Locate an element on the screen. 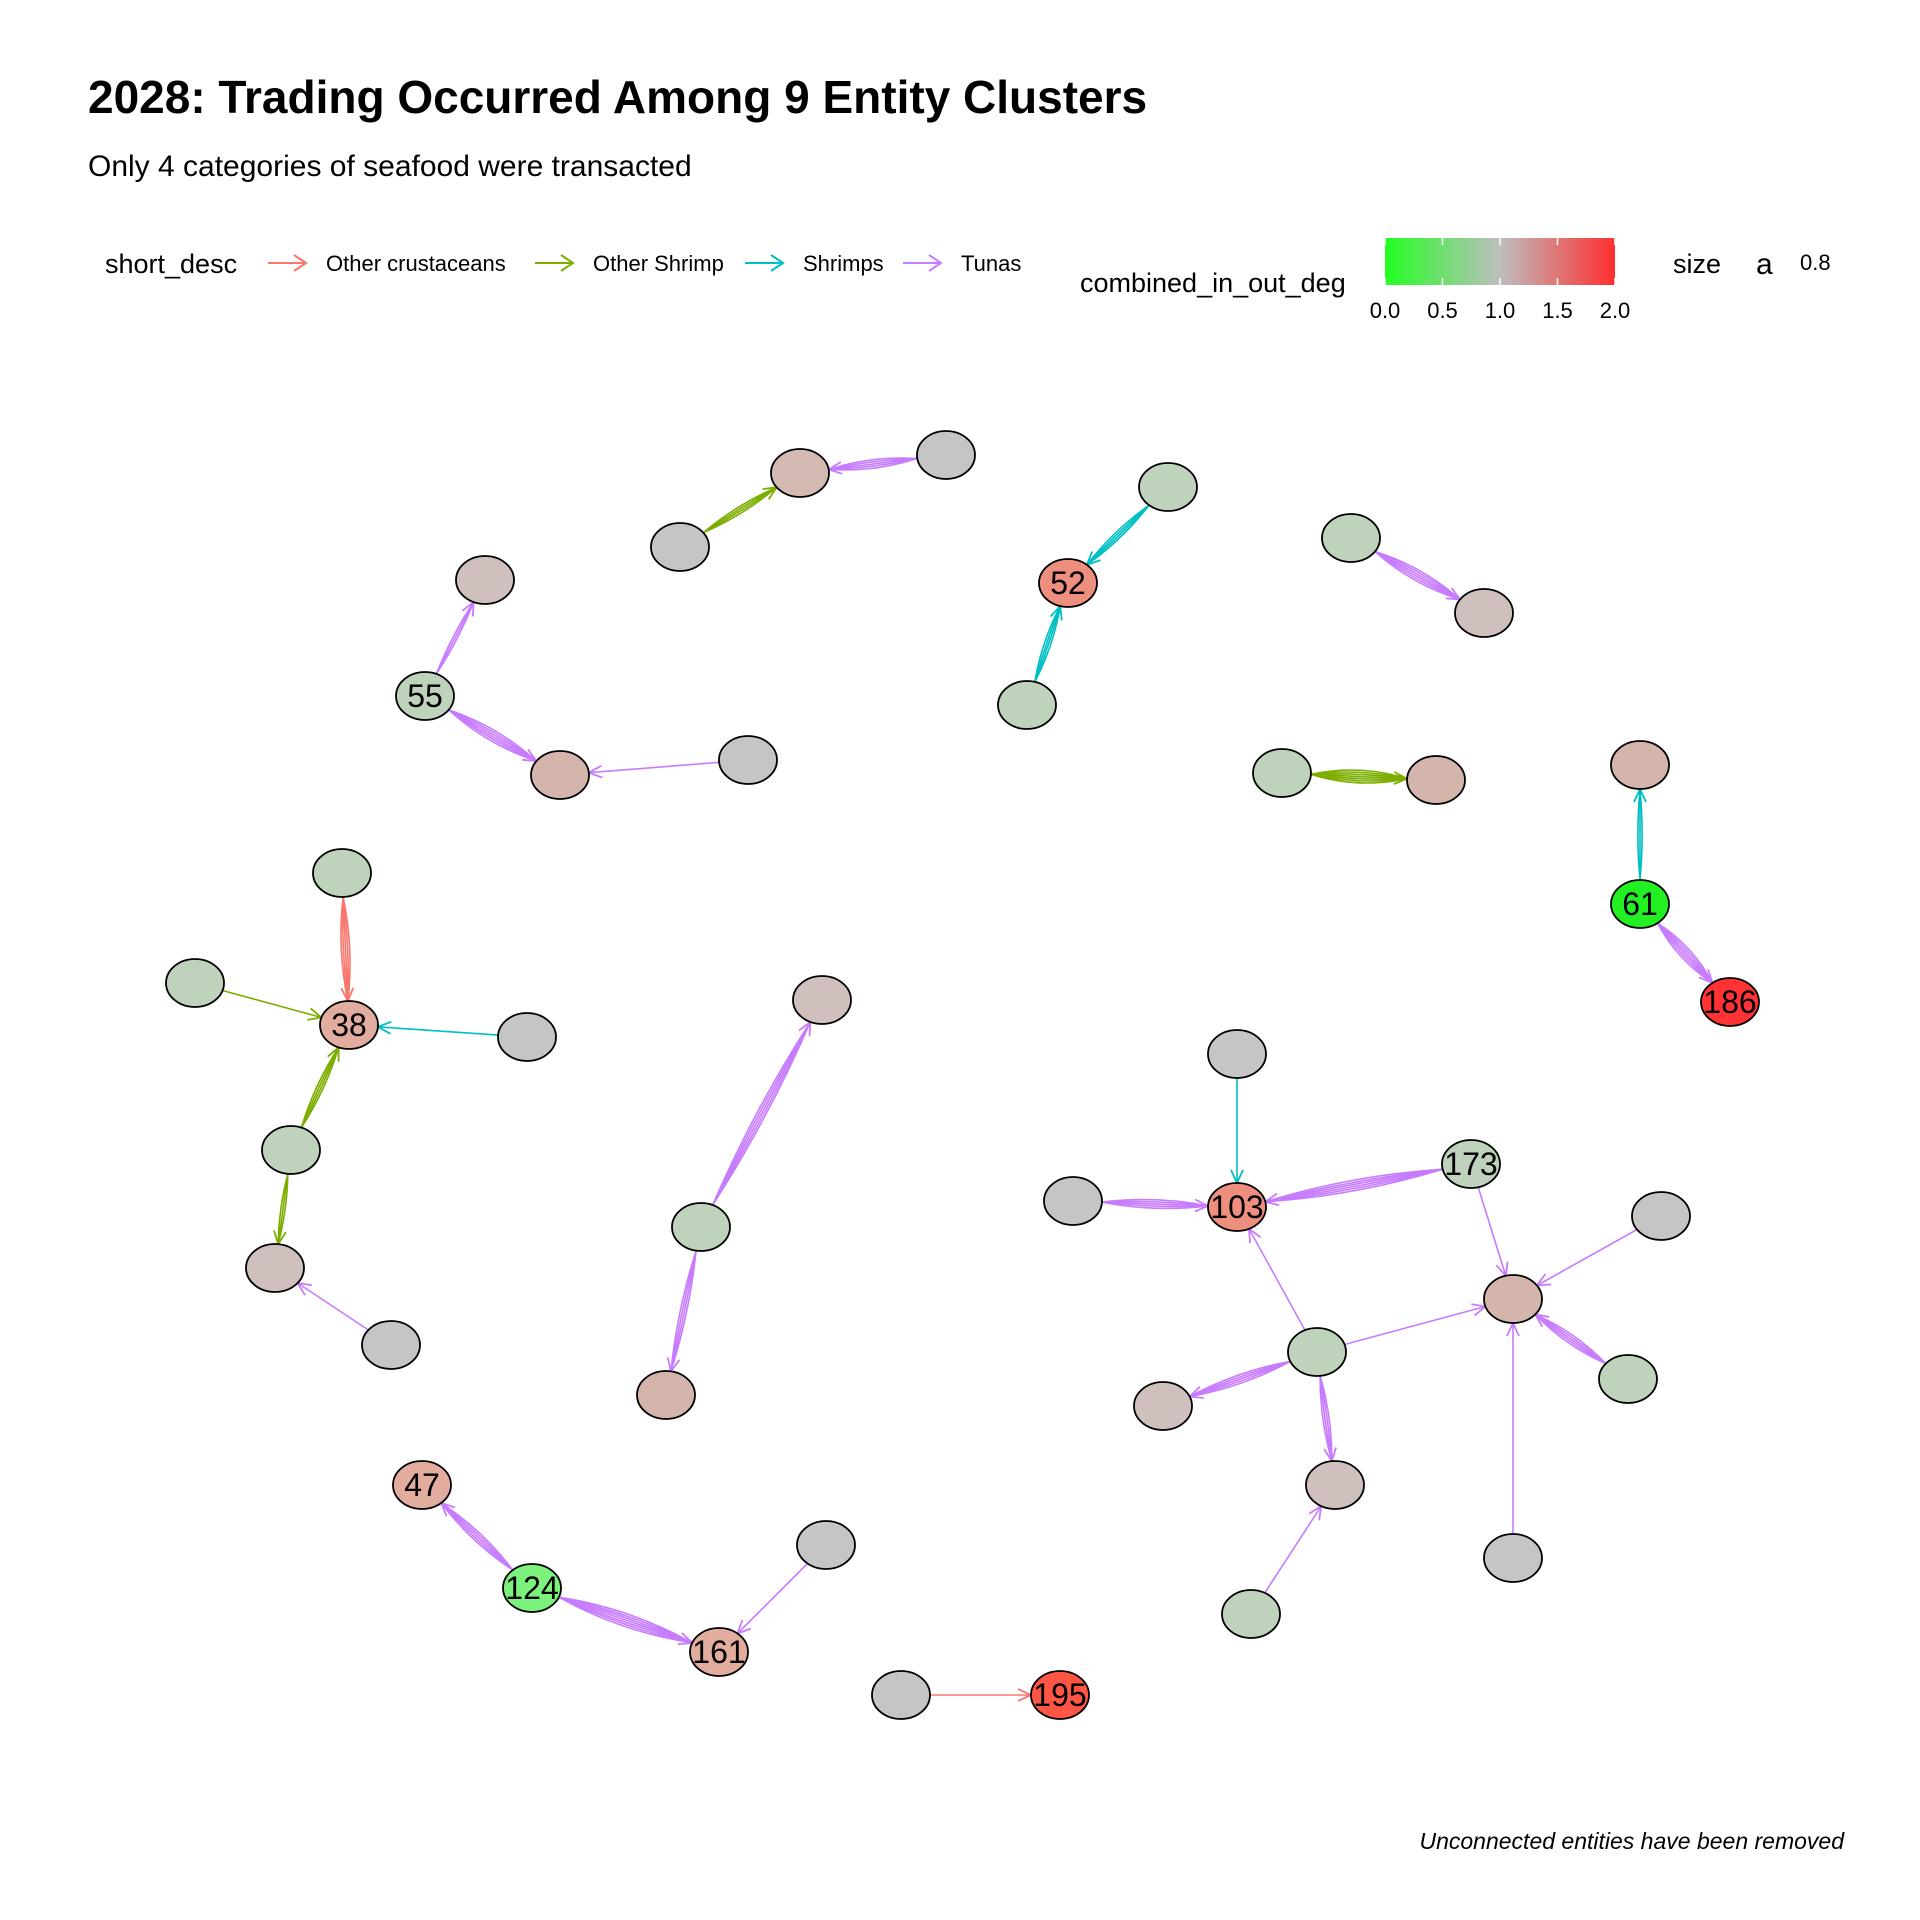 This screenshot has width=1920, height=1920. edge-n_mid_c-n_mid_up is located at coordinates (761, 1113).